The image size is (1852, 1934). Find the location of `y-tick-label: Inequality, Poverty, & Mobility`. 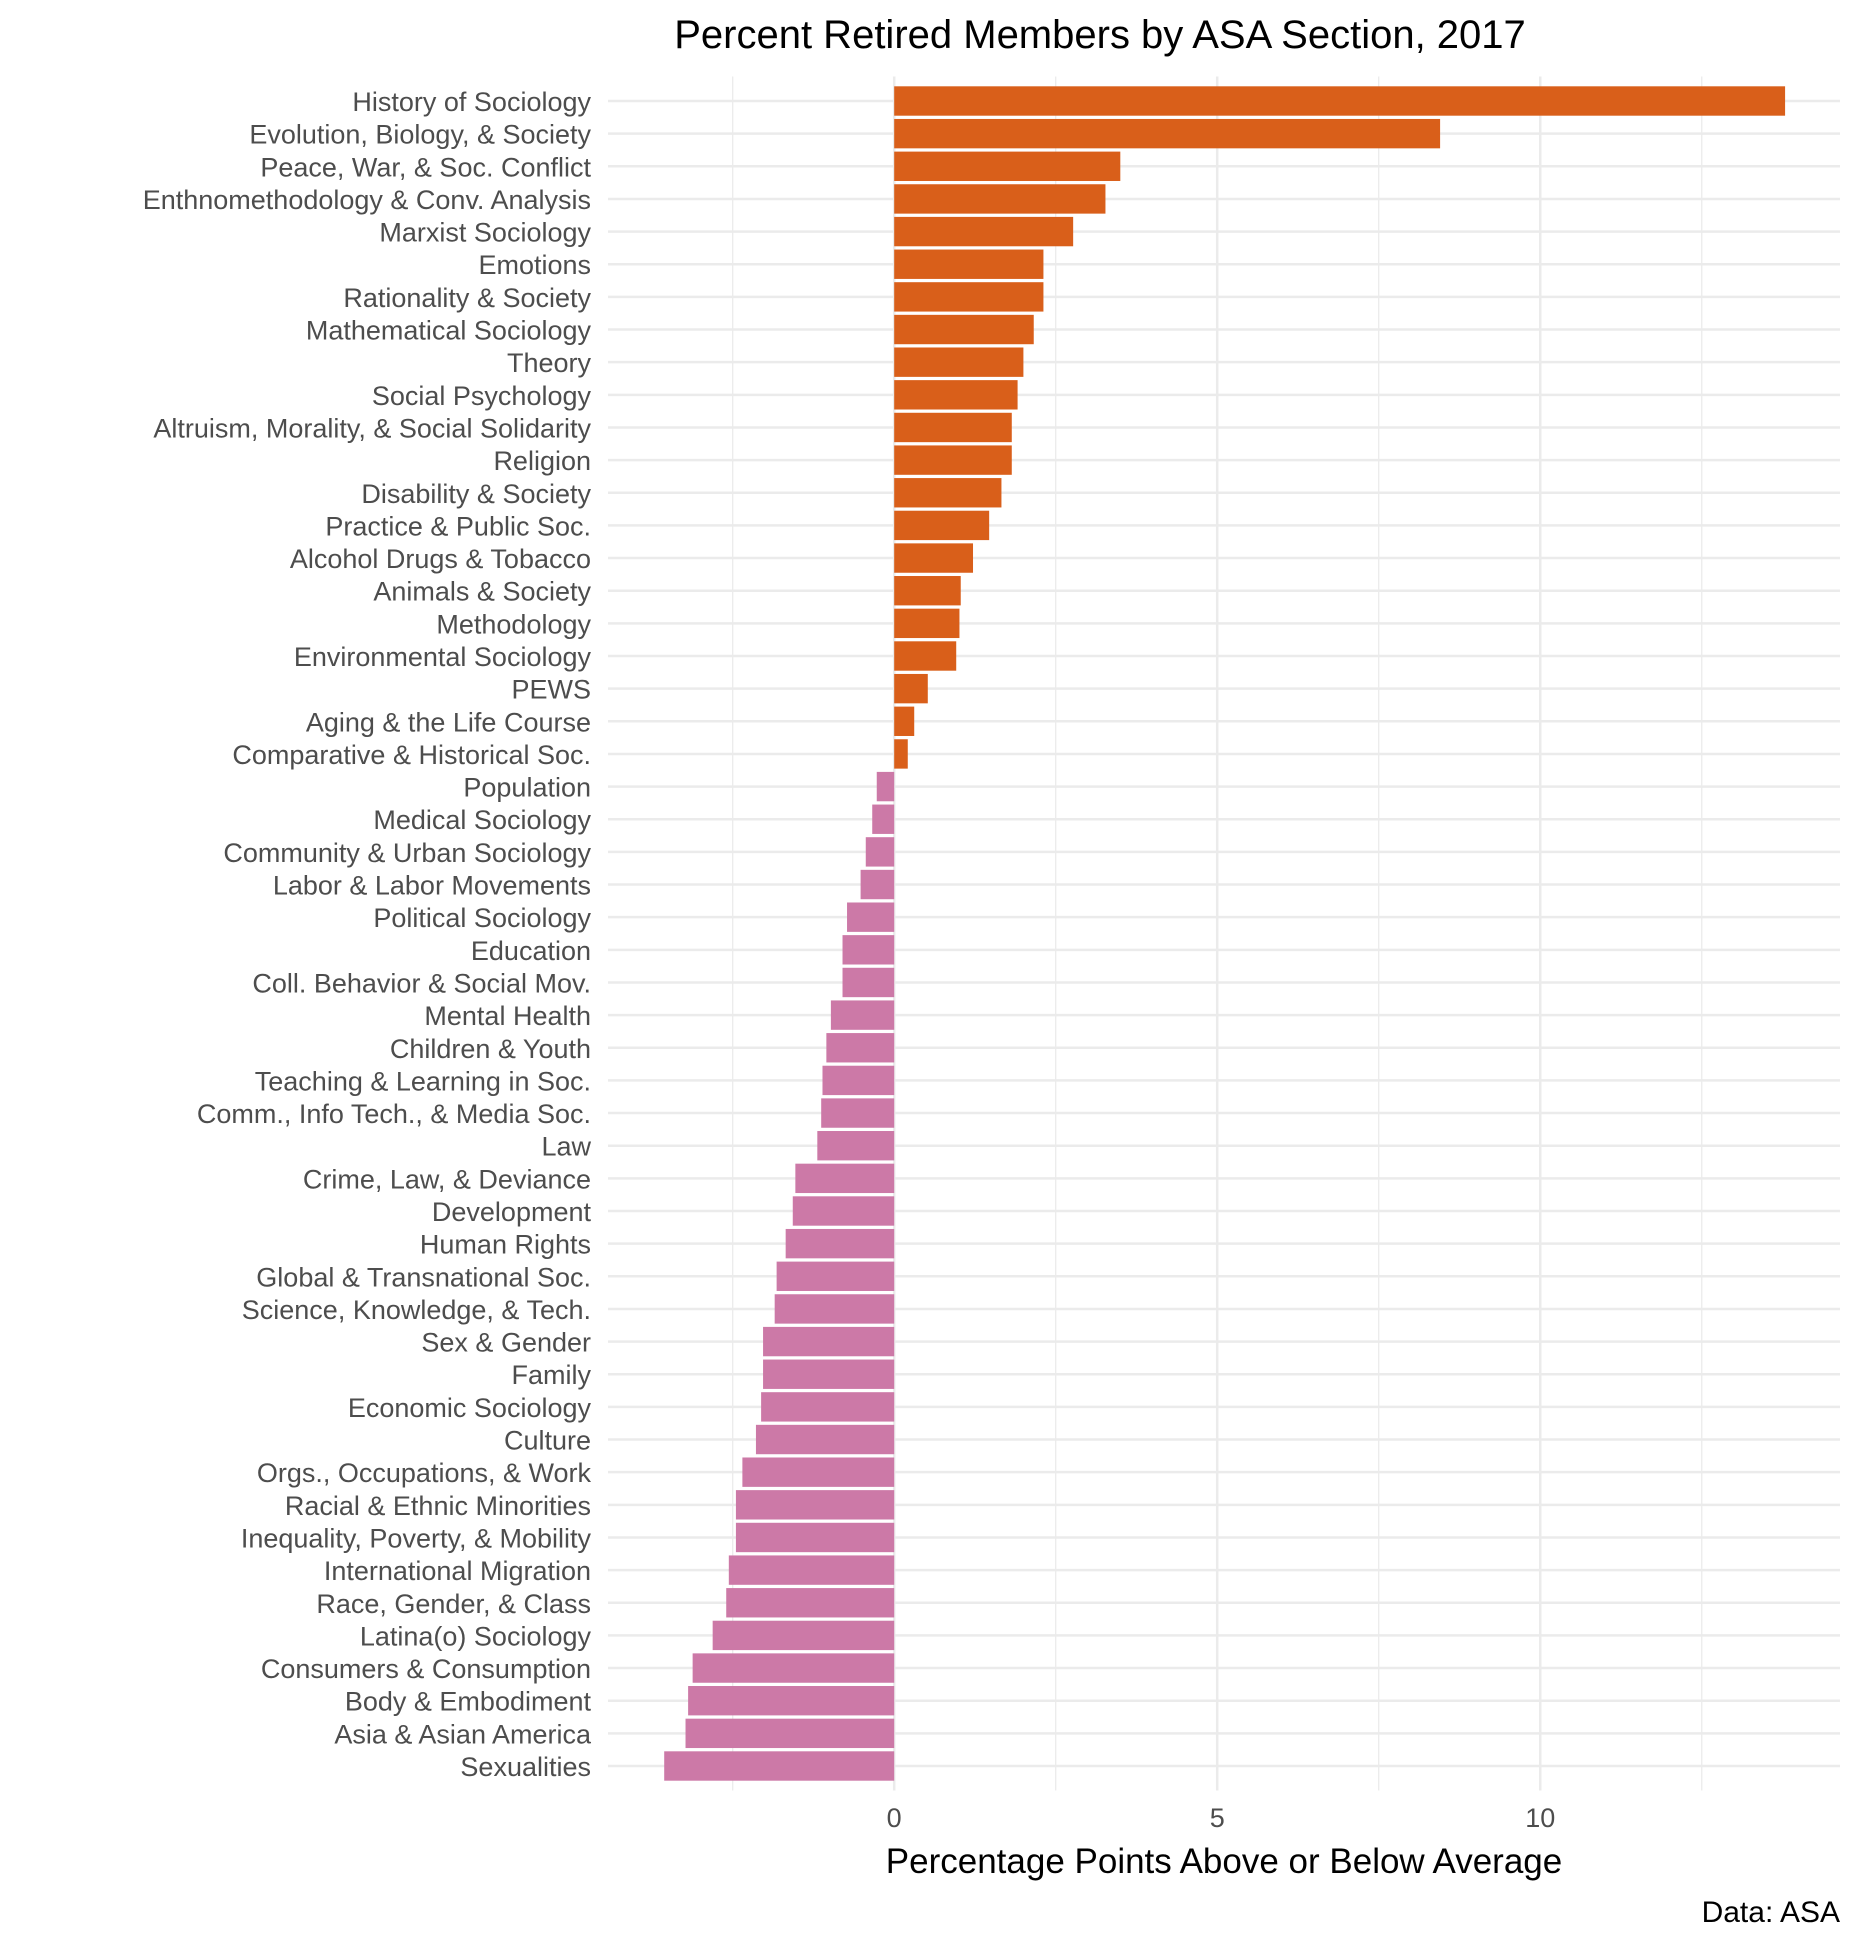

y-tick-label: Inequality, Poverty, & Mobility is located at coordinates (416, 1538).